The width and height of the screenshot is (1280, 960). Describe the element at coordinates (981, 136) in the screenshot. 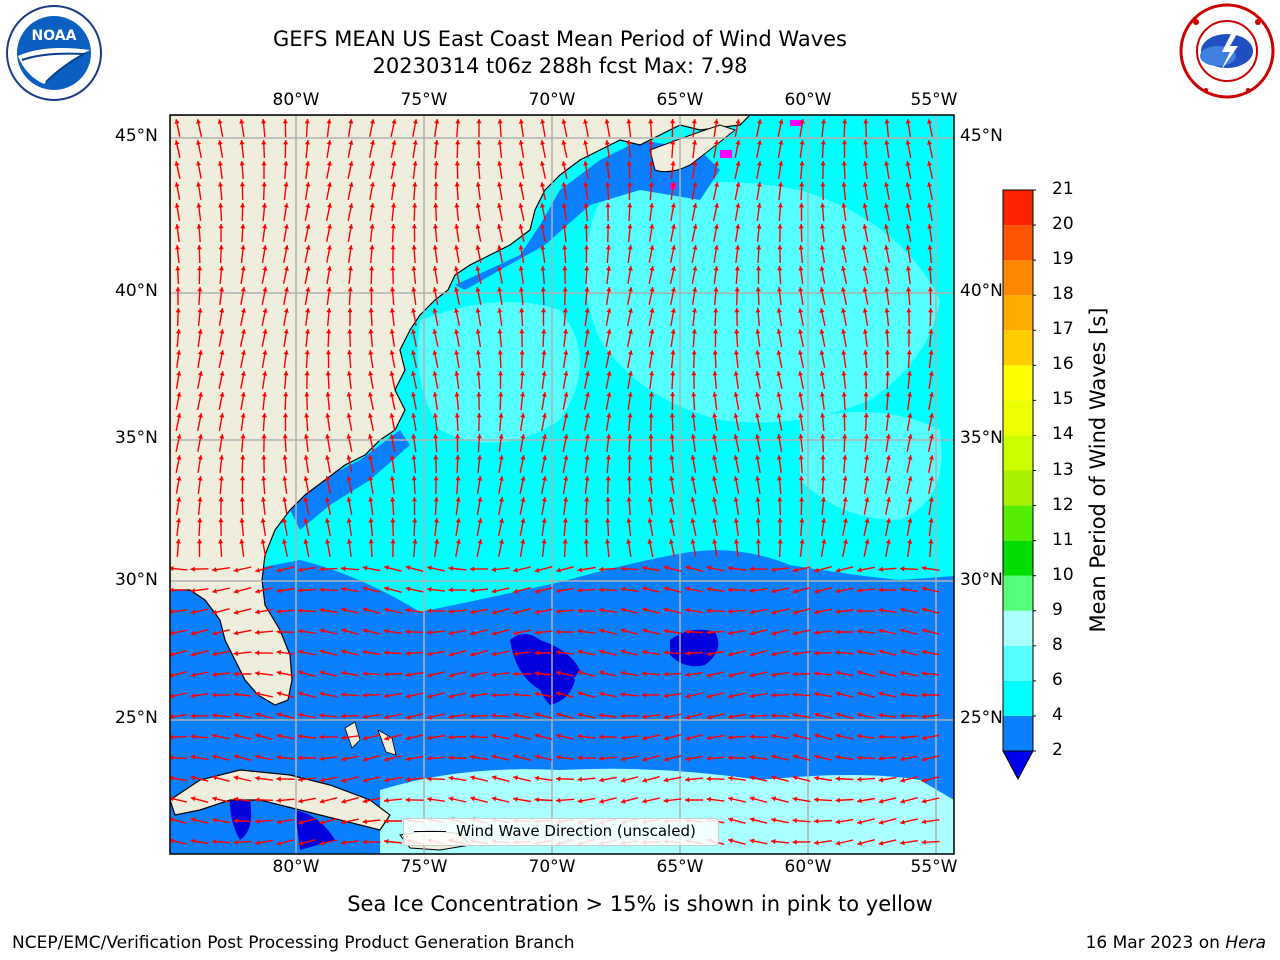

I see `lat-label-right: 45°N` at that location.